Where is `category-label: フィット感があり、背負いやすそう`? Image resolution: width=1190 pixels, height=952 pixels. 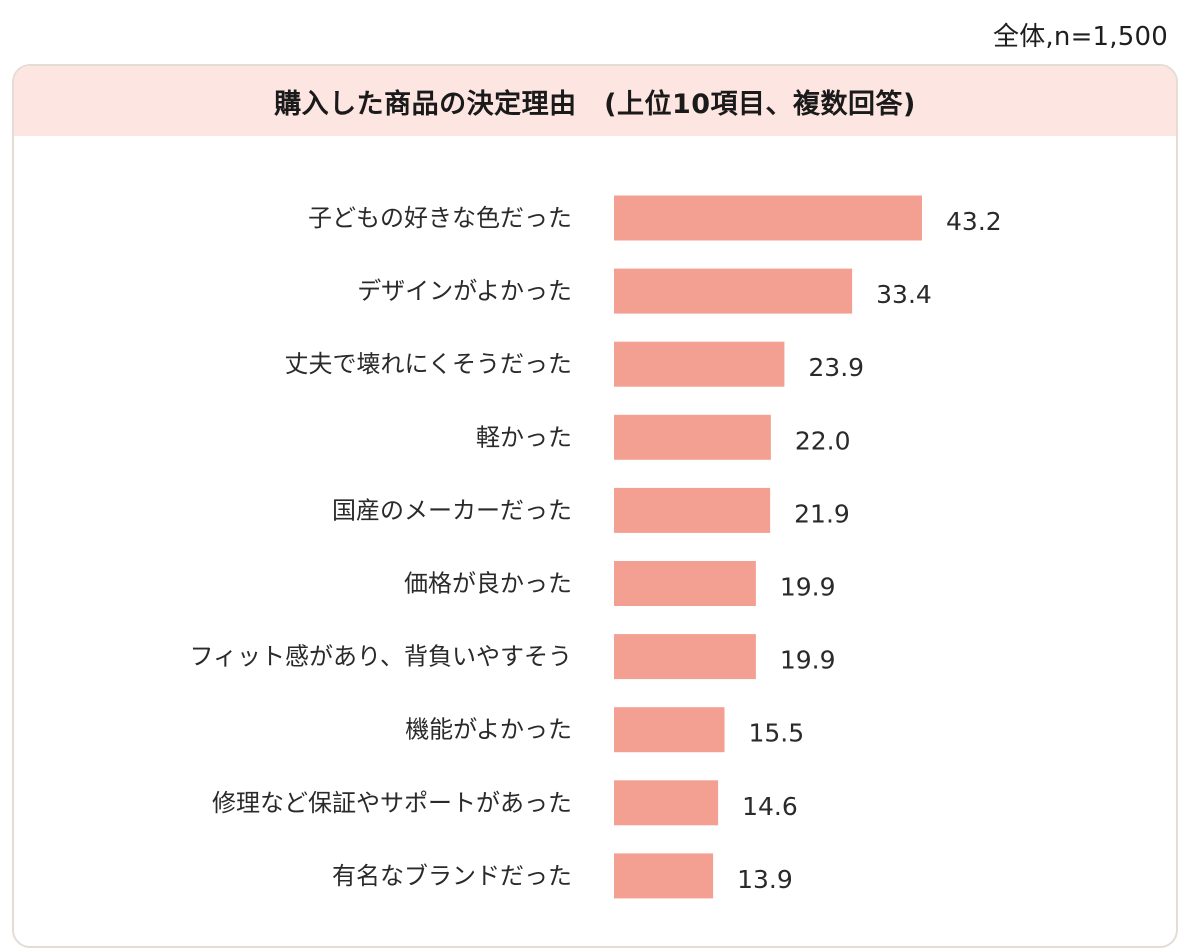 category-label: フィット感があり、背負いやすそう is located at coordinates (380, 657).